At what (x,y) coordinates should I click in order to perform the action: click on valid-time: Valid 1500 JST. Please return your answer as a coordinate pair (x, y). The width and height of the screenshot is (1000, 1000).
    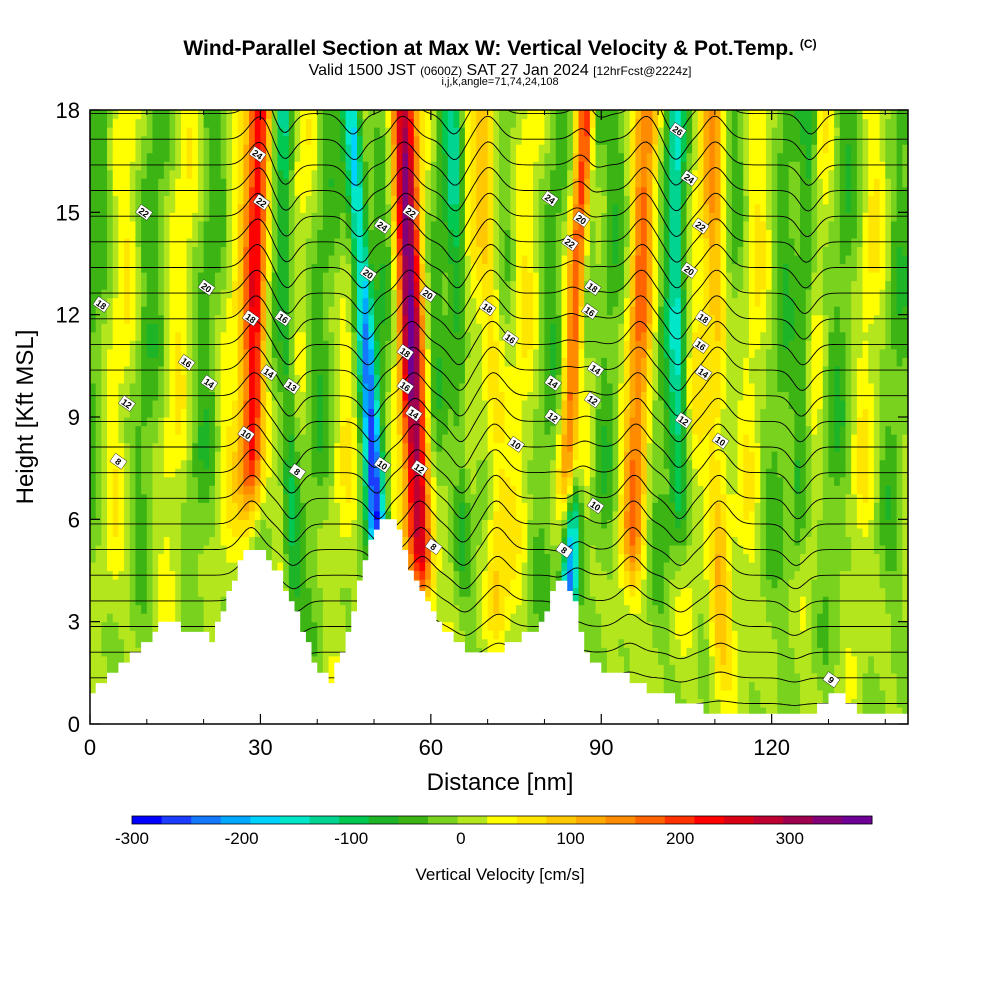
    Looking at the image, I should click on (362, 70).